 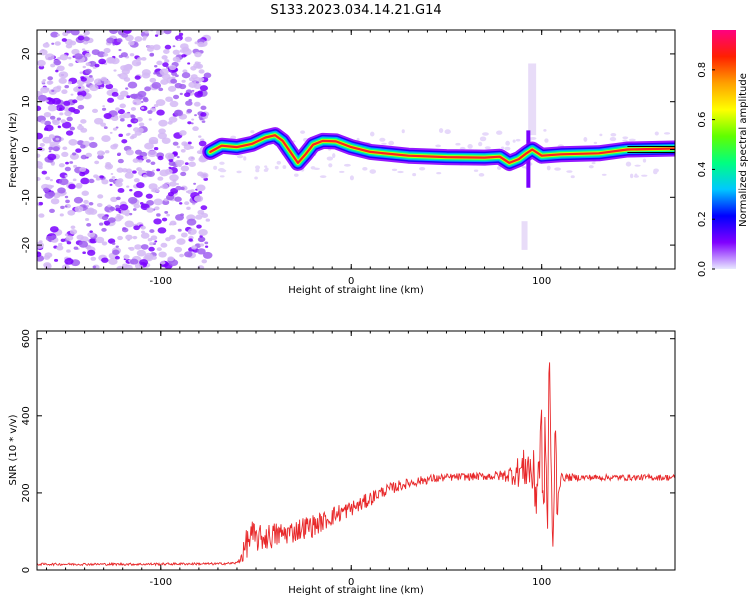 I want to click on track-layer, so click(x=442, y=149).